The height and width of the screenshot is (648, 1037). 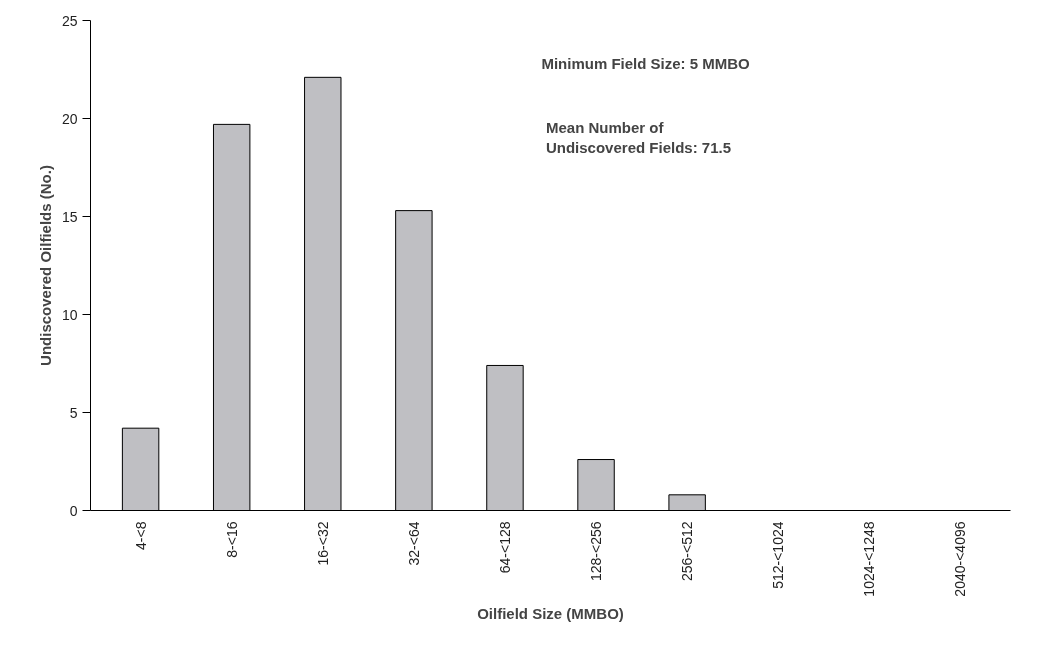 I want to click on x-axis-title: Oilfield Size (MMBO), so click(x=550, y=613).